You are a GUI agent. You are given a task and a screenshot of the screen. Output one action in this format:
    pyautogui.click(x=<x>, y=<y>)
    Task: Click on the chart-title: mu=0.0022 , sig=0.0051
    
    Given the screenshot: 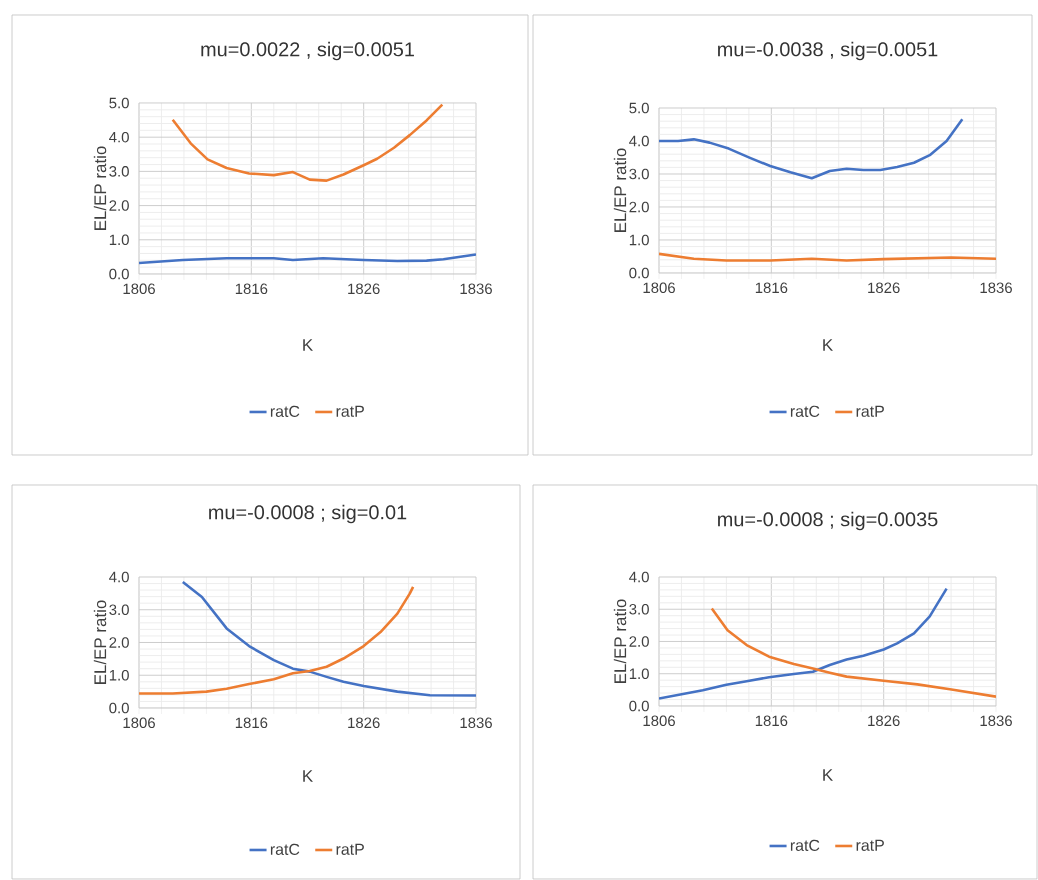 What is the action you would take?
    pyautogui.click(x=307, y=51)
    